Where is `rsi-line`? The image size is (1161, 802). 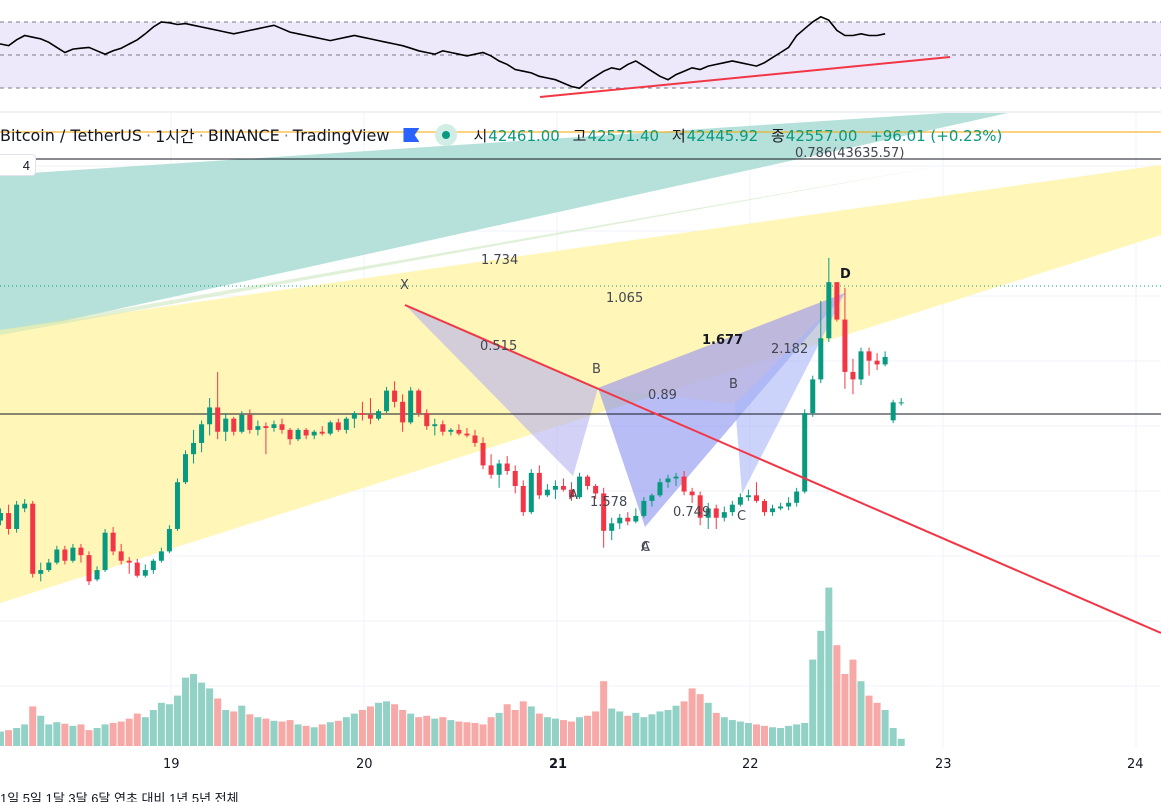 rsi-line is located at coordinates (443, 52).